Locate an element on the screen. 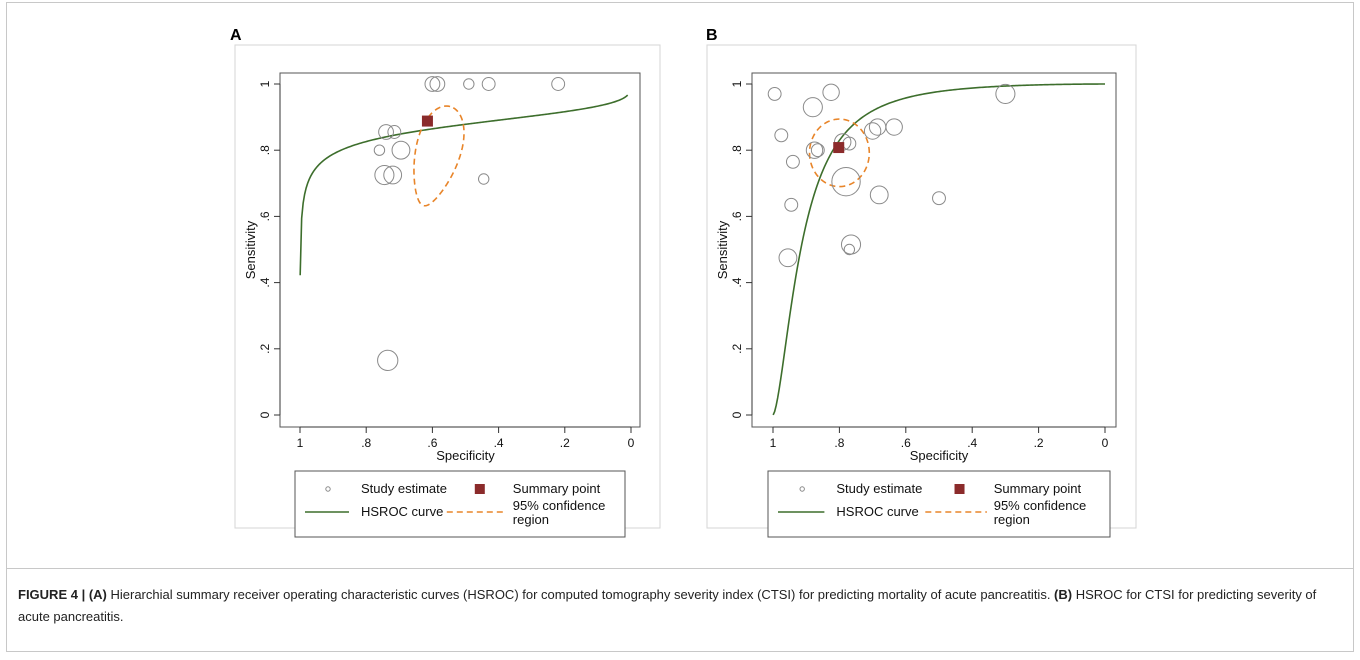 This screenshot has height=660, width=1360. caption-divider is located at coordinates (680, 568).